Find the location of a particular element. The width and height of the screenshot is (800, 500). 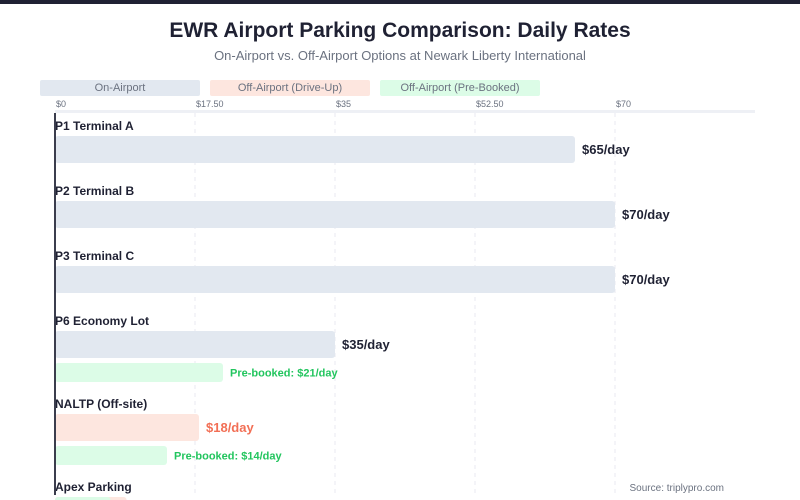

data-label: Pre-booked: $21/day is located at coordinates (284, 373).